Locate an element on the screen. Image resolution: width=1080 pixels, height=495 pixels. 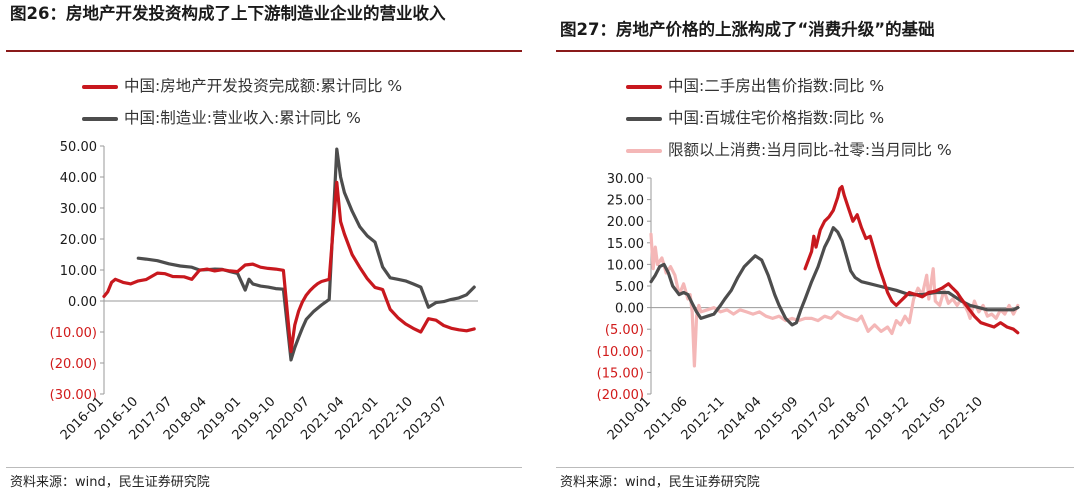
legend-swatch-consumption-gap is located at coordinates (644, 150).